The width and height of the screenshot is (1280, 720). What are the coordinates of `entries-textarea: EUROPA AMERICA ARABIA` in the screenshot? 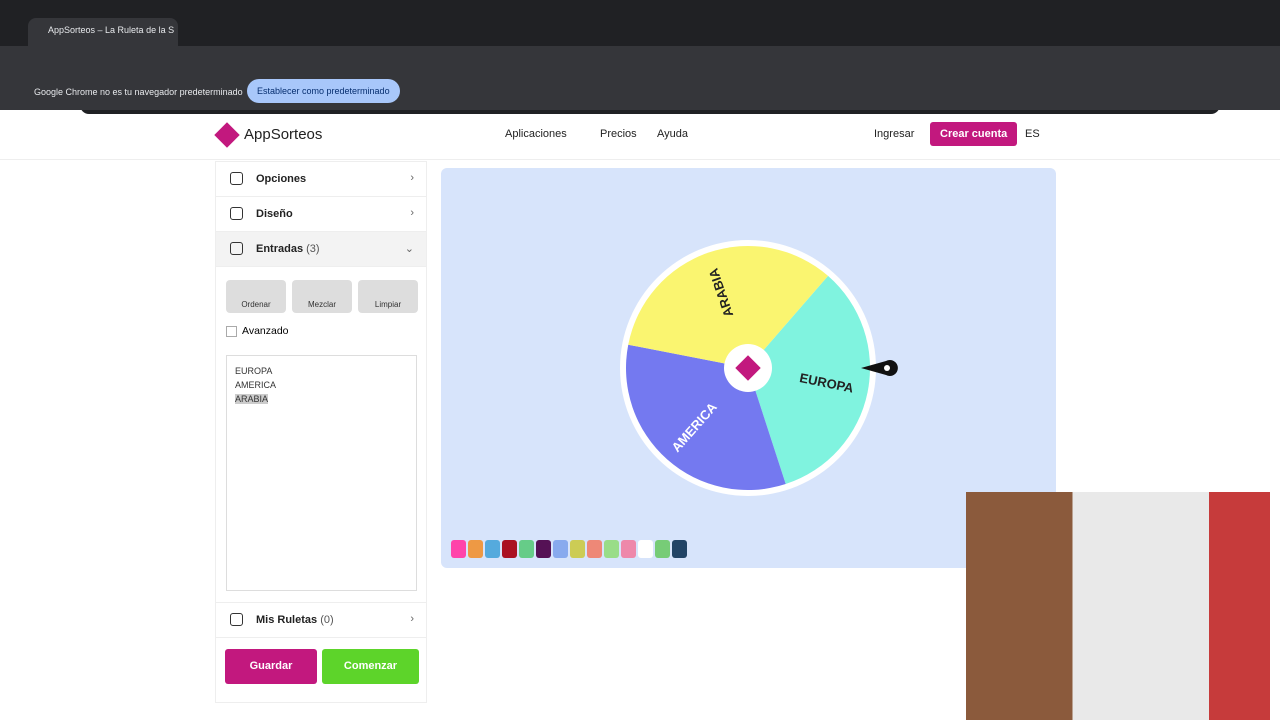 It's located at (321, 473).